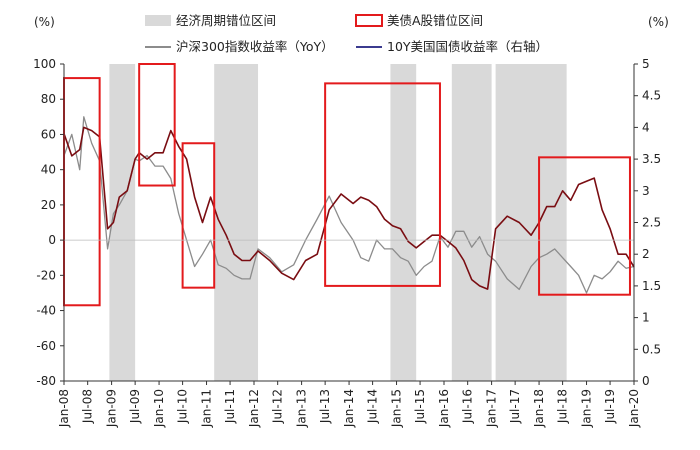  What do you see at coordinates (658, 22) in the screenshot?
I see `right-axis-unit: (%)` at bounding box center [658, 22].